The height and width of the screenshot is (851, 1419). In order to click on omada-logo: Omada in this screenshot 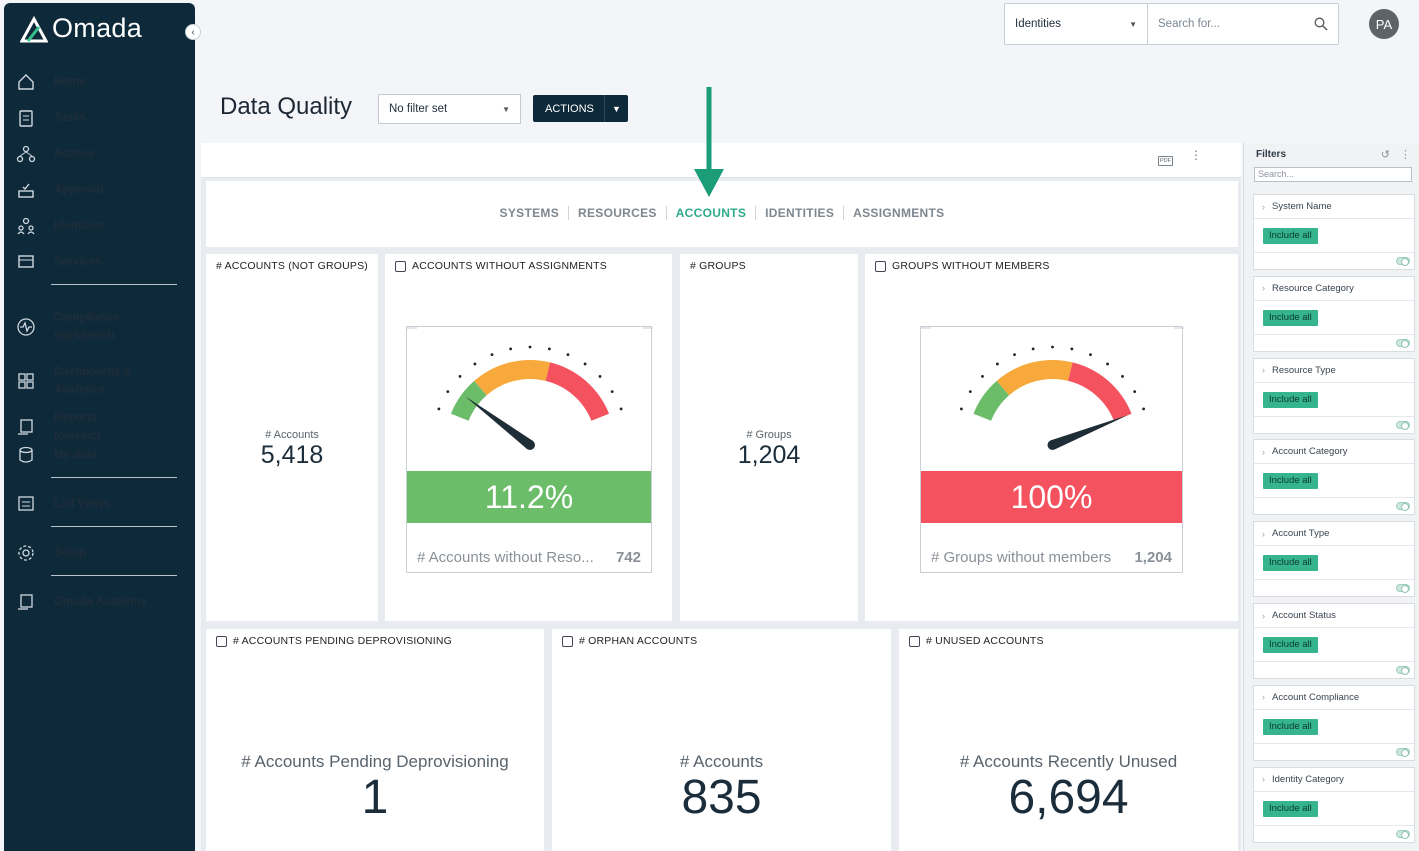, I will do `click(81, 28)`.